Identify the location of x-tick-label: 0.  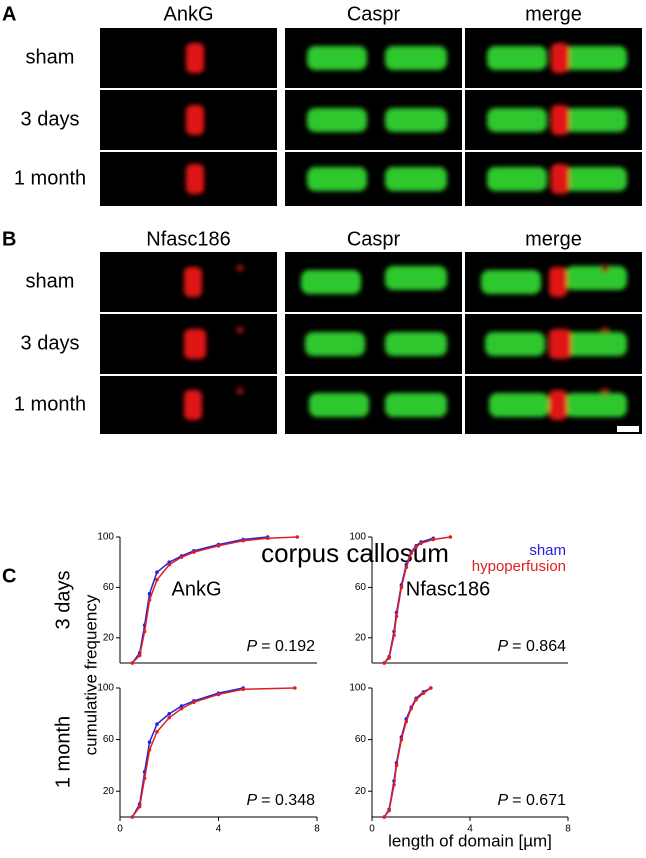
(372, 829).